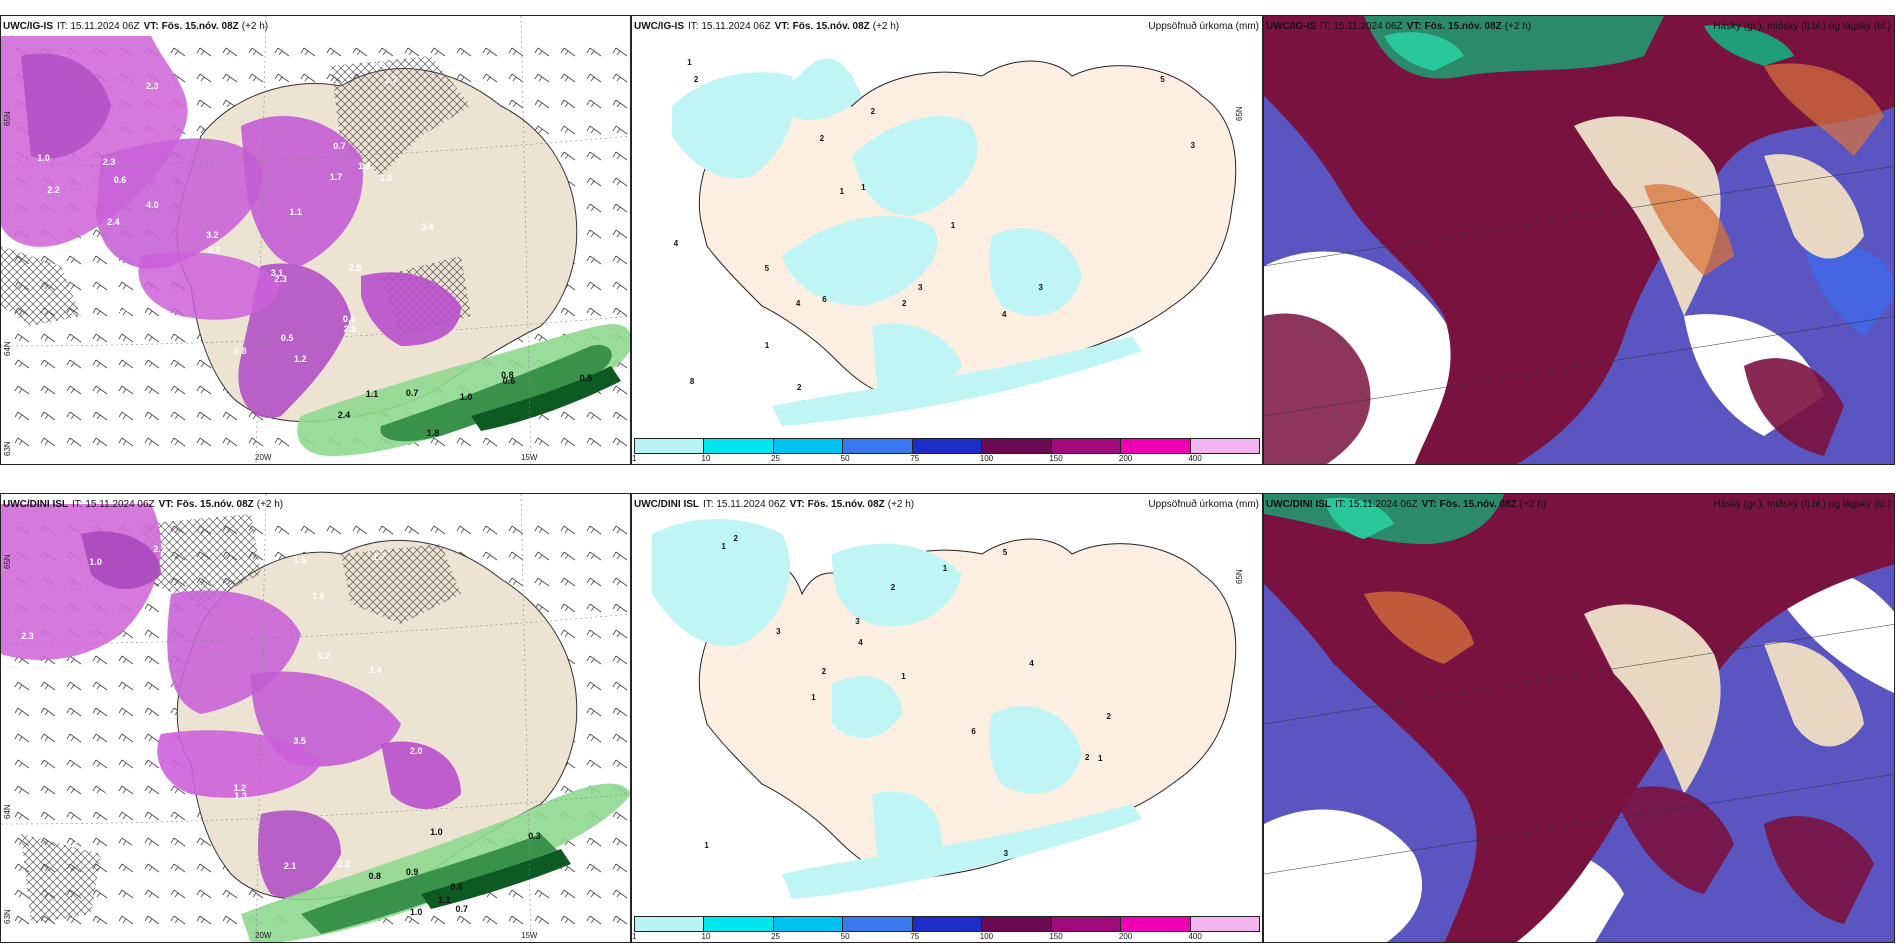  Describe the element at coordinates (200, 26) in the screenshot. I see `valid-time: Fös. 15.nóv. 08Z` at that location.